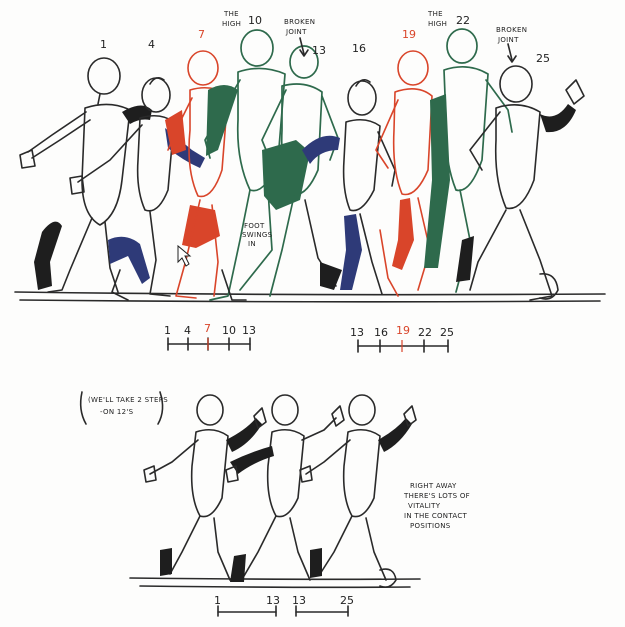  Describe the element at coordinates (543, 58) in the screenshot. I see `frame-number-label: 25` at that location.